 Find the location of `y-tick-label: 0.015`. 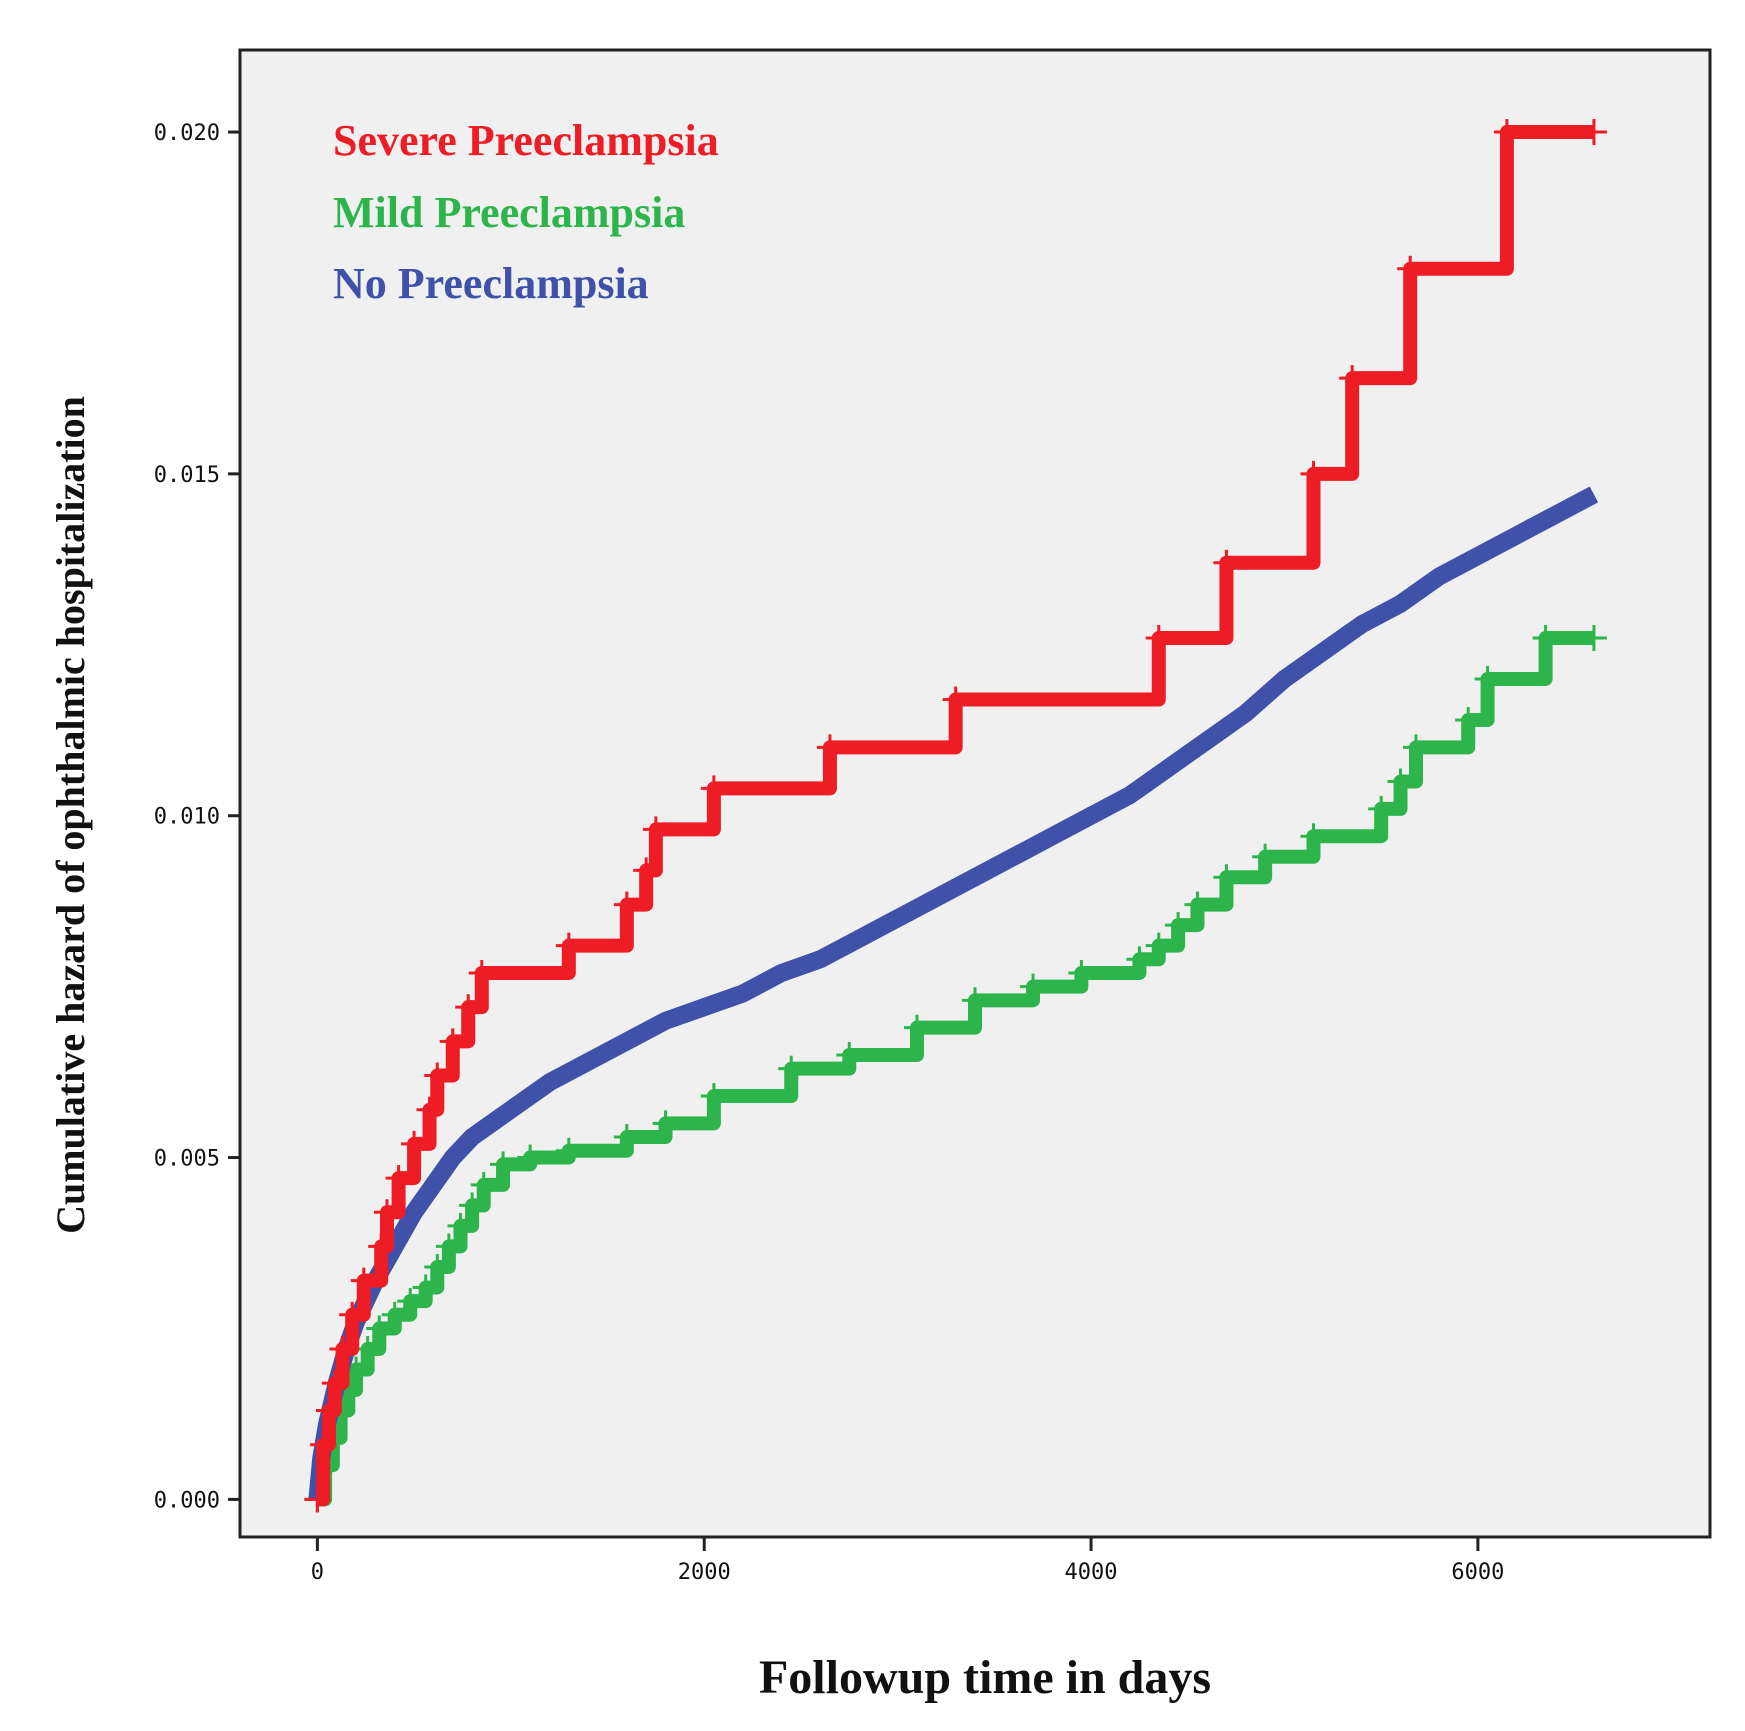

y-tick-label: 0.015 is located at coordinates (187, 475).